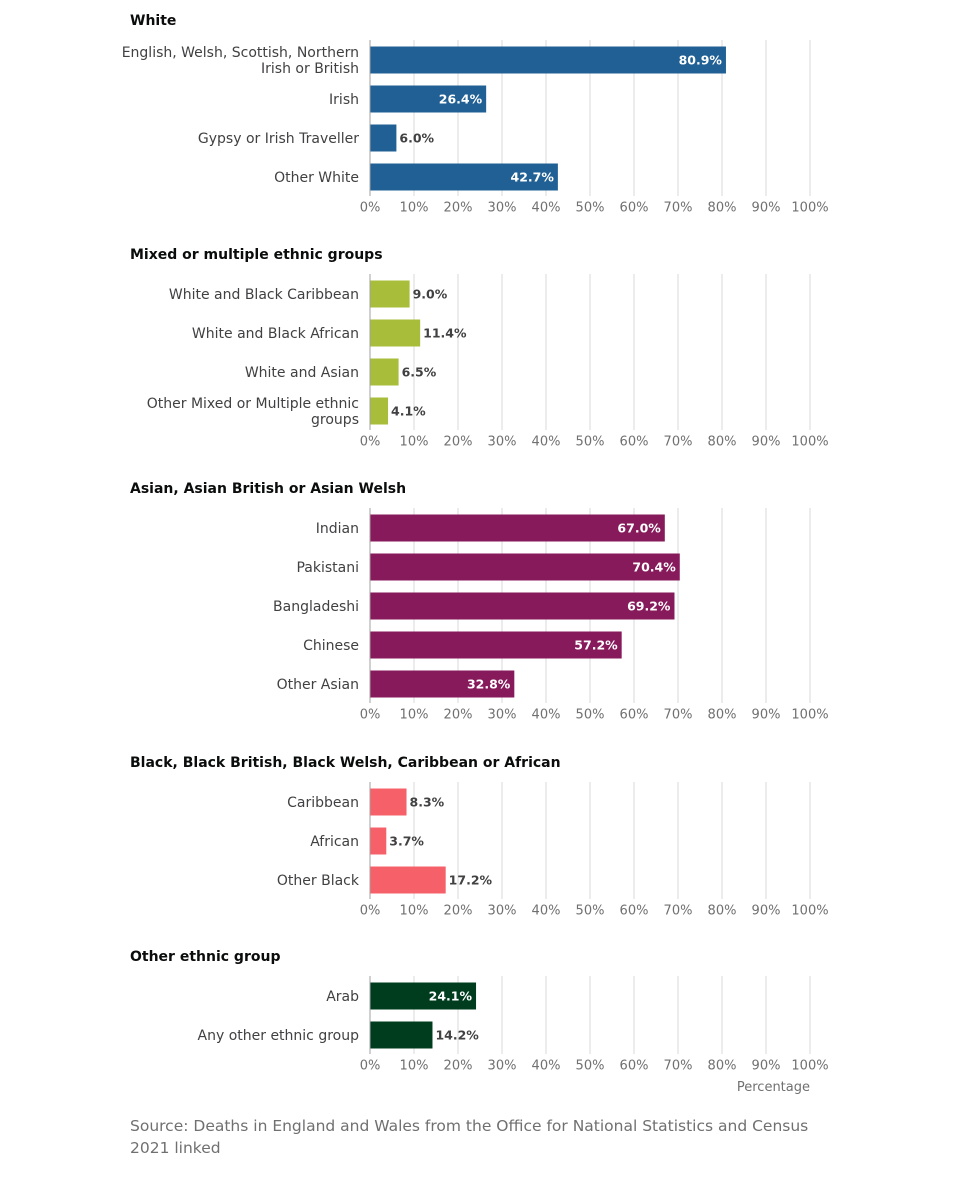 The width and height of the screenshot is (960, 1178). I want to click on data-label: 26.4%, so click(461, 99).